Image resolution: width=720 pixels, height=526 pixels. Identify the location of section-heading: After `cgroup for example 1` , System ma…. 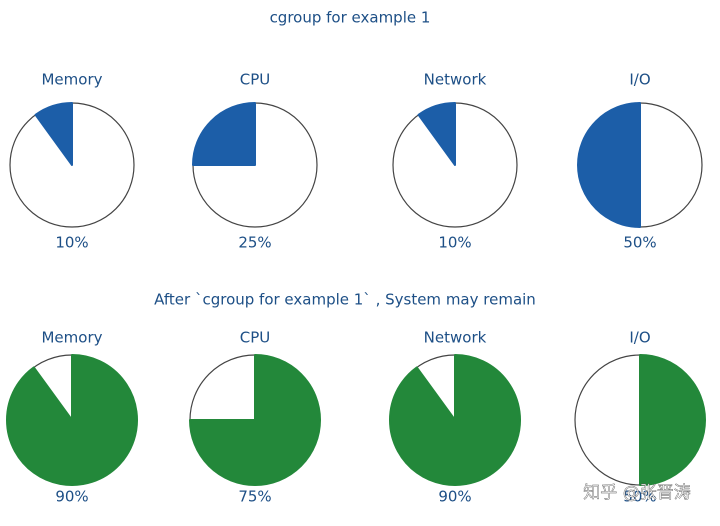
(345, 300).